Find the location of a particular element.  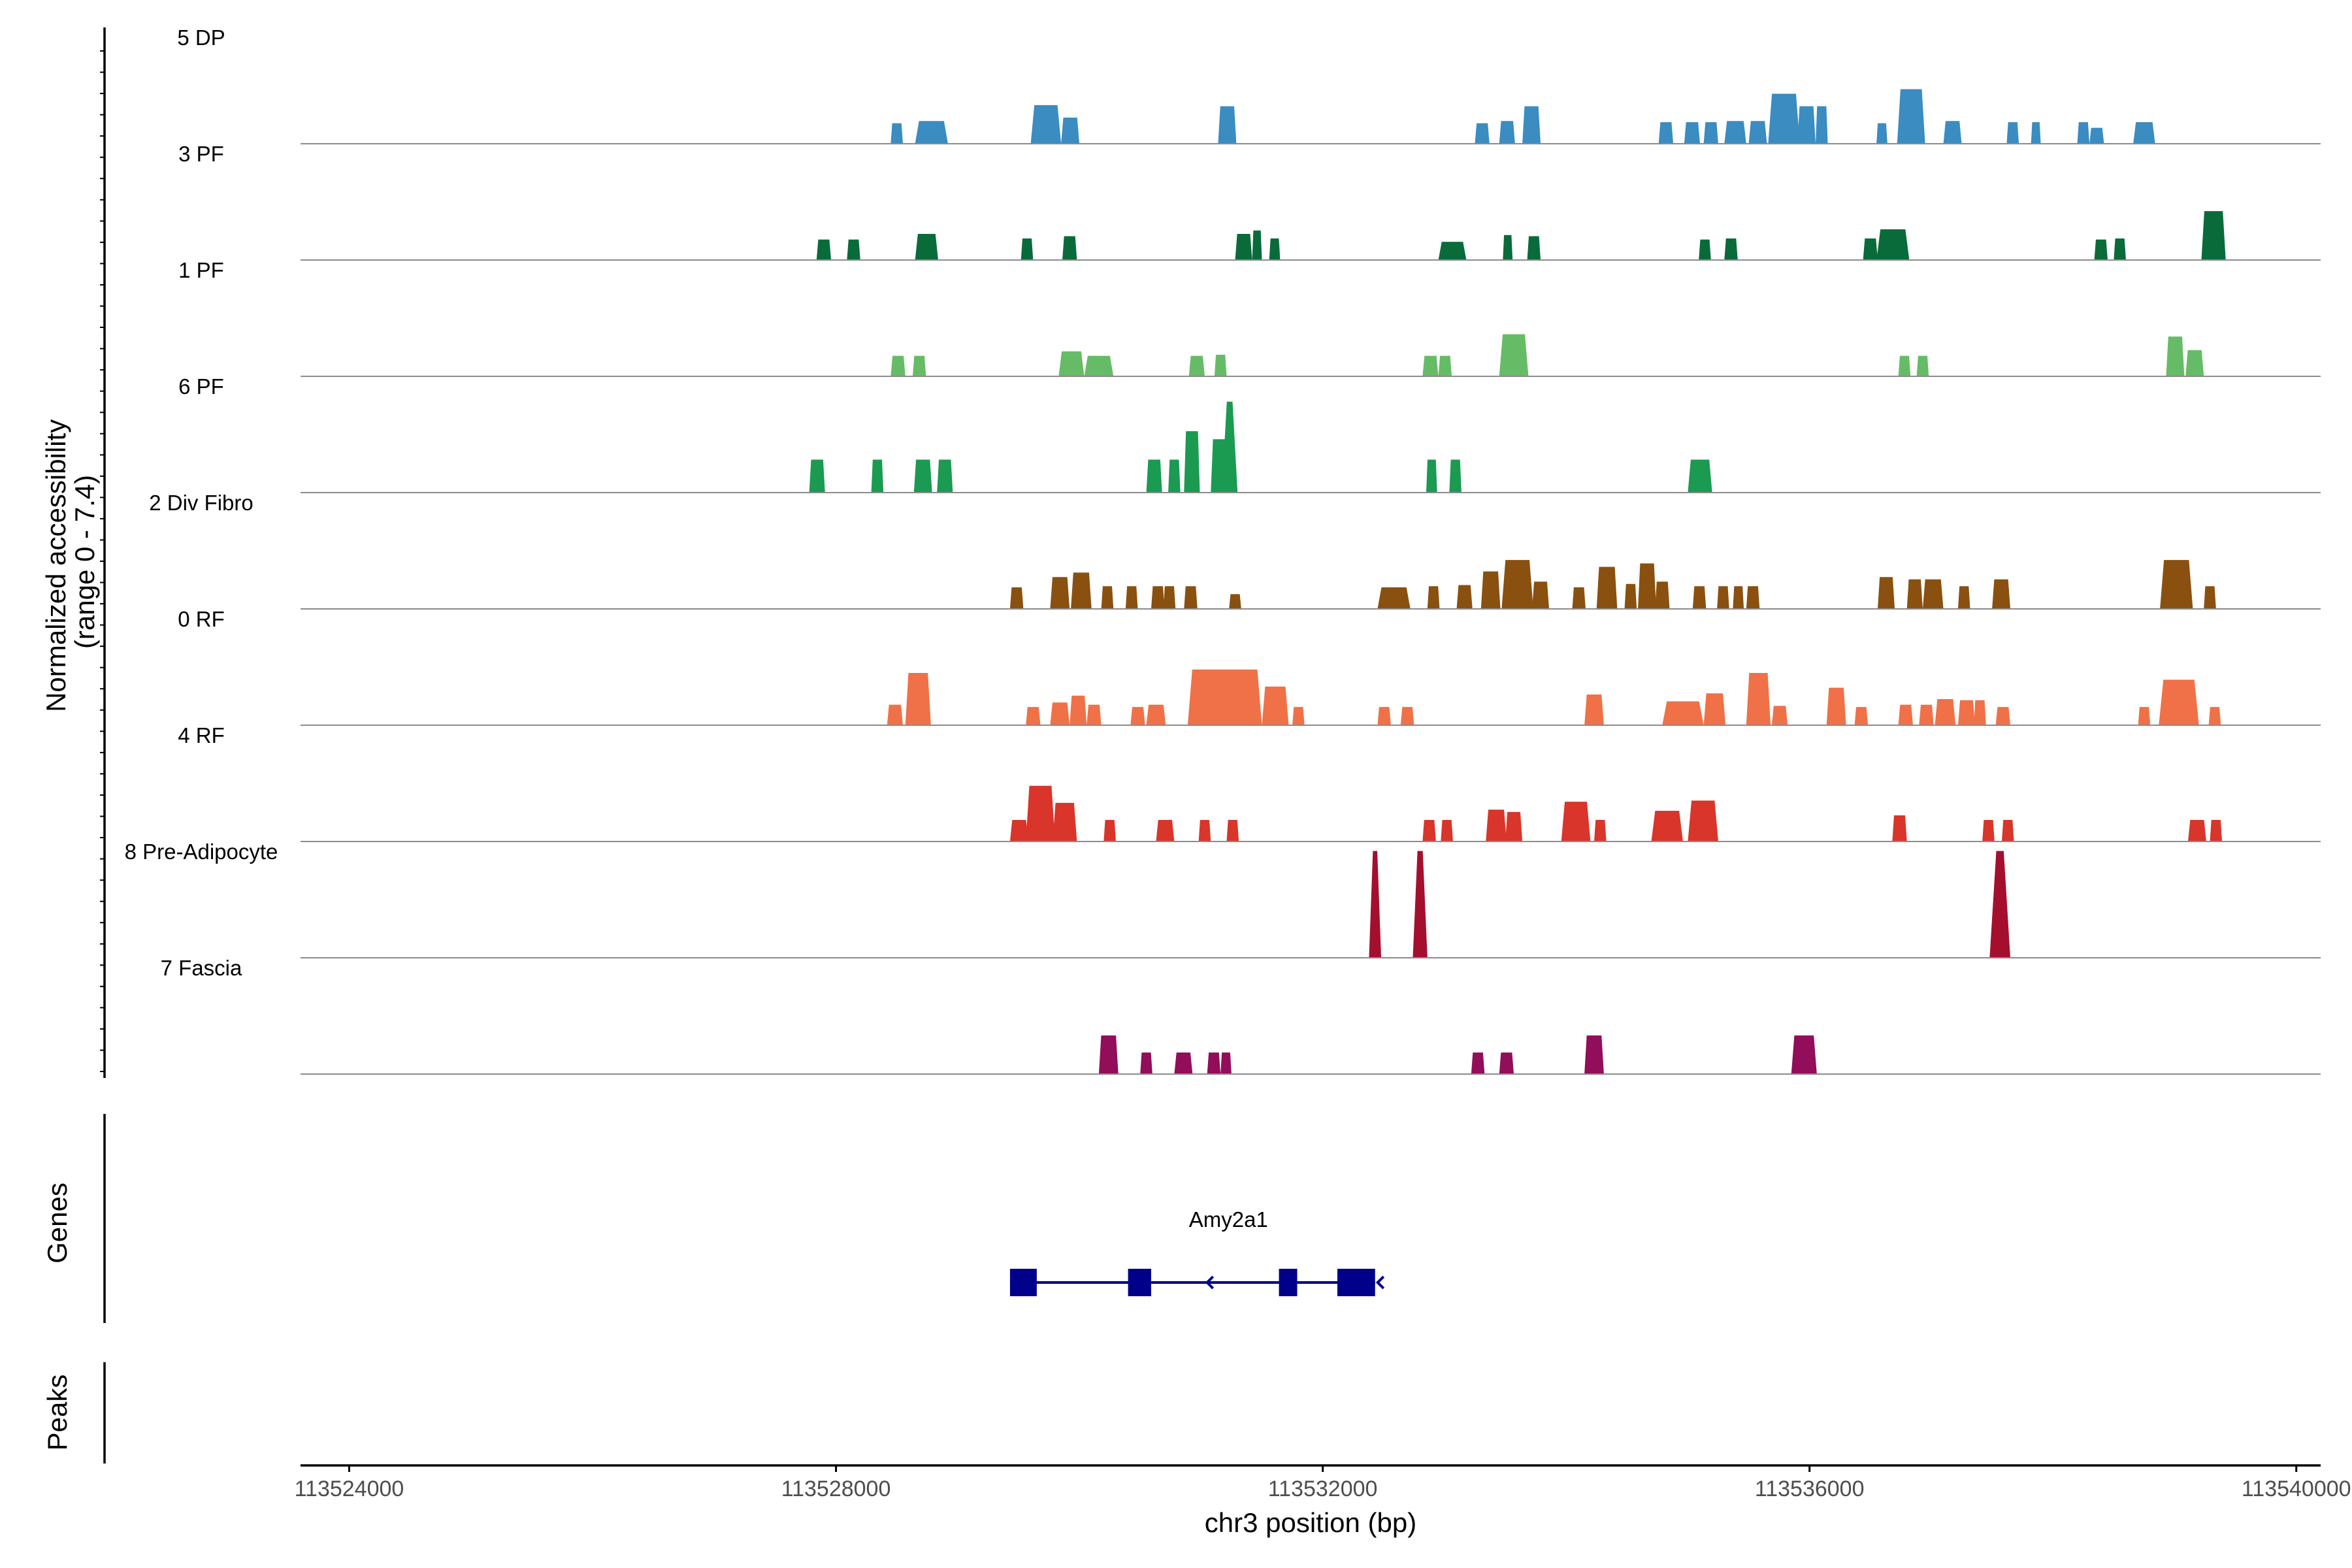

gene-label-amy2a1: Amy2a1 is located at coordinates (1228, 1219).